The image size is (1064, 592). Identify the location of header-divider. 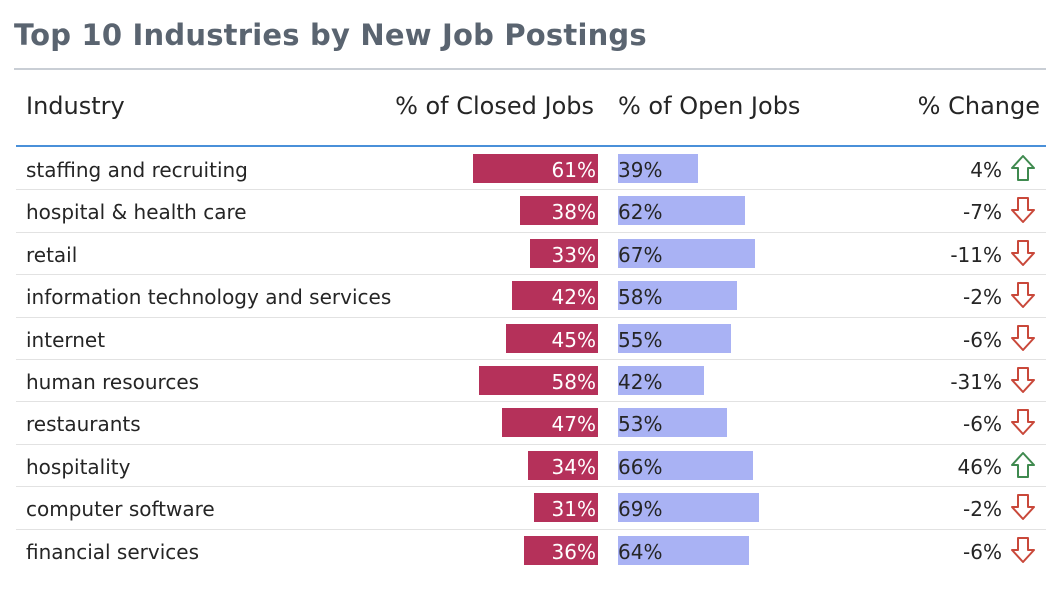
(531, 146).